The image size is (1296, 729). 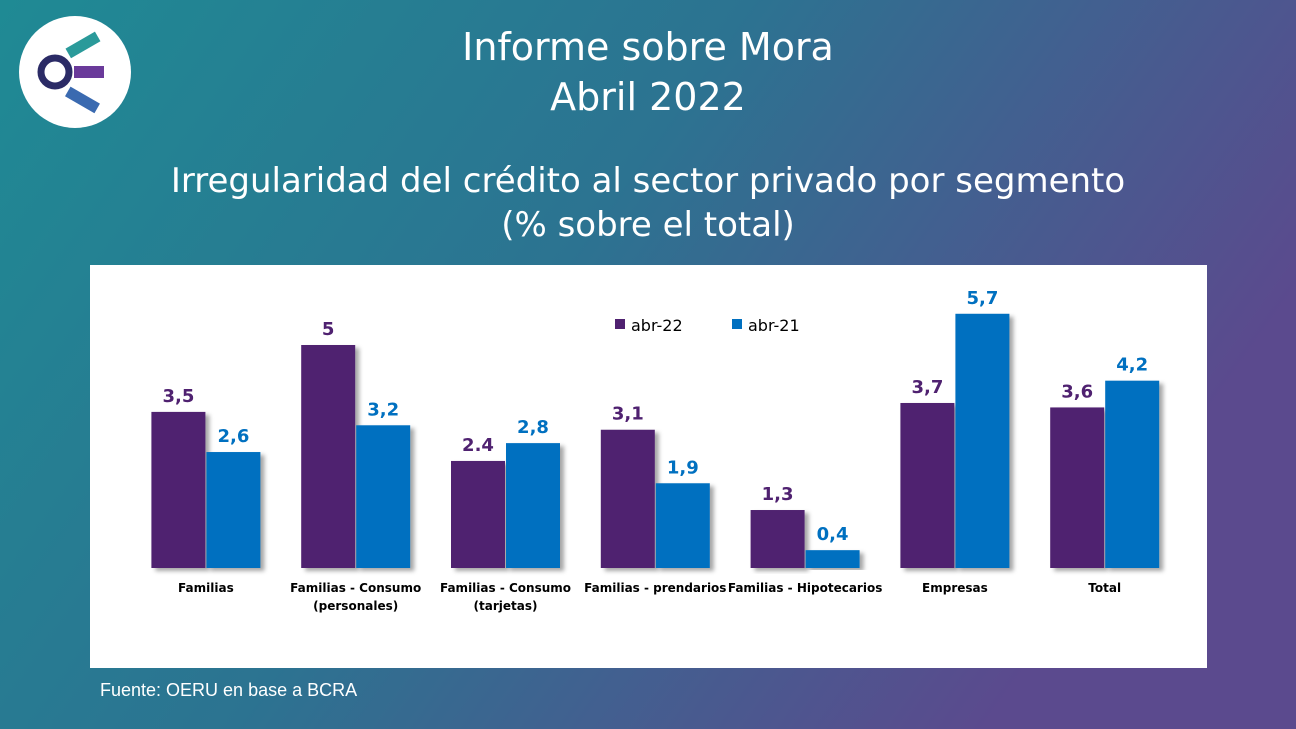 What do you see at coordinates (233, 436) in the screenshot?
I see `value-label: 2,6` at bounding box center [233, 436].